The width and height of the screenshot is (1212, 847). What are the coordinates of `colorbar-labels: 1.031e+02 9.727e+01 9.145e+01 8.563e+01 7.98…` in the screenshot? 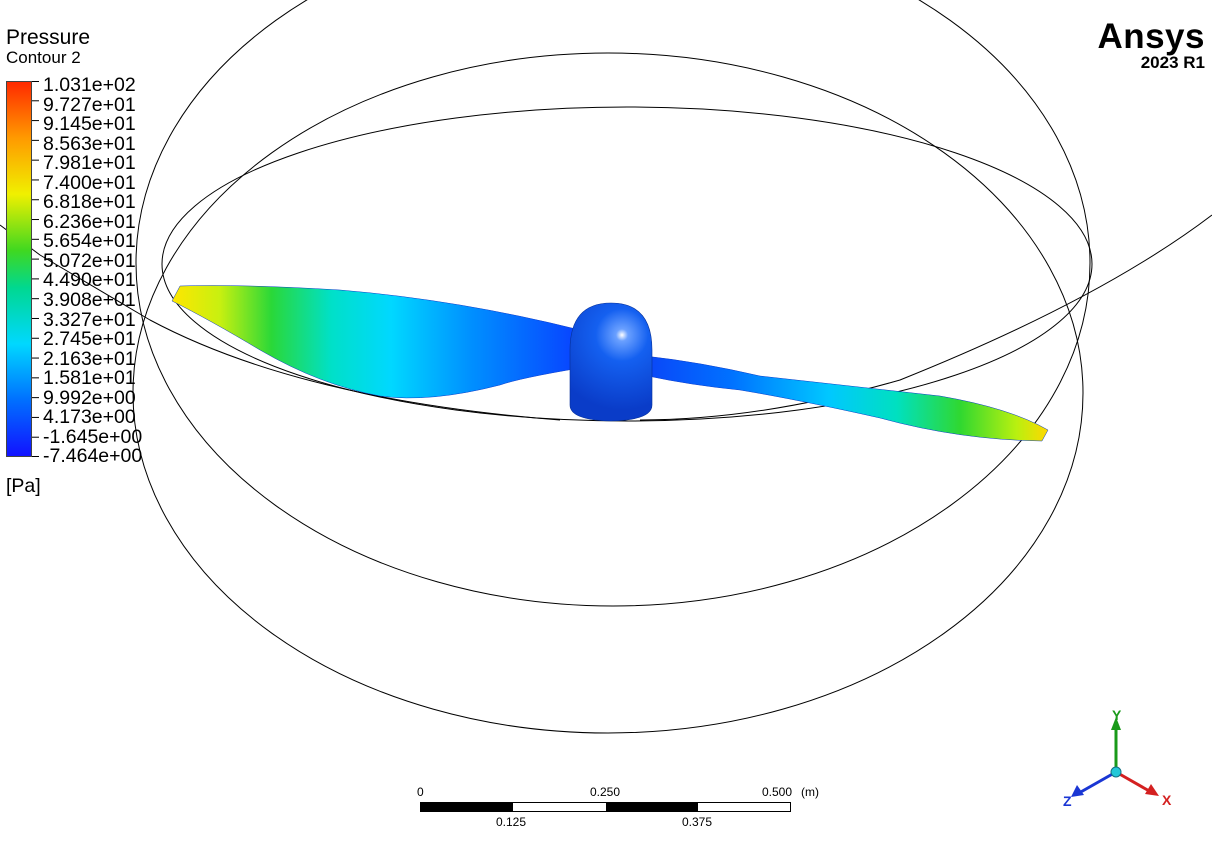 It's located at (93, 271).